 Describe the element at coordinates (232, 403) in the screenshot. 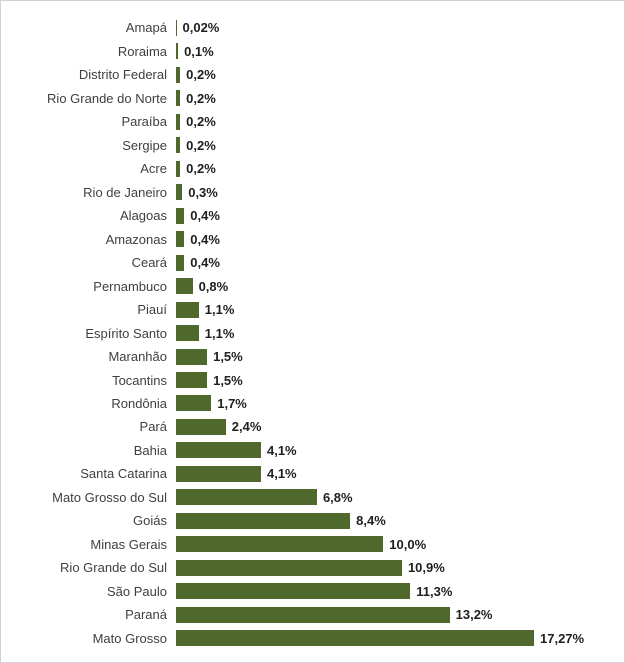

I see `value-label: 1,7%` at that location.